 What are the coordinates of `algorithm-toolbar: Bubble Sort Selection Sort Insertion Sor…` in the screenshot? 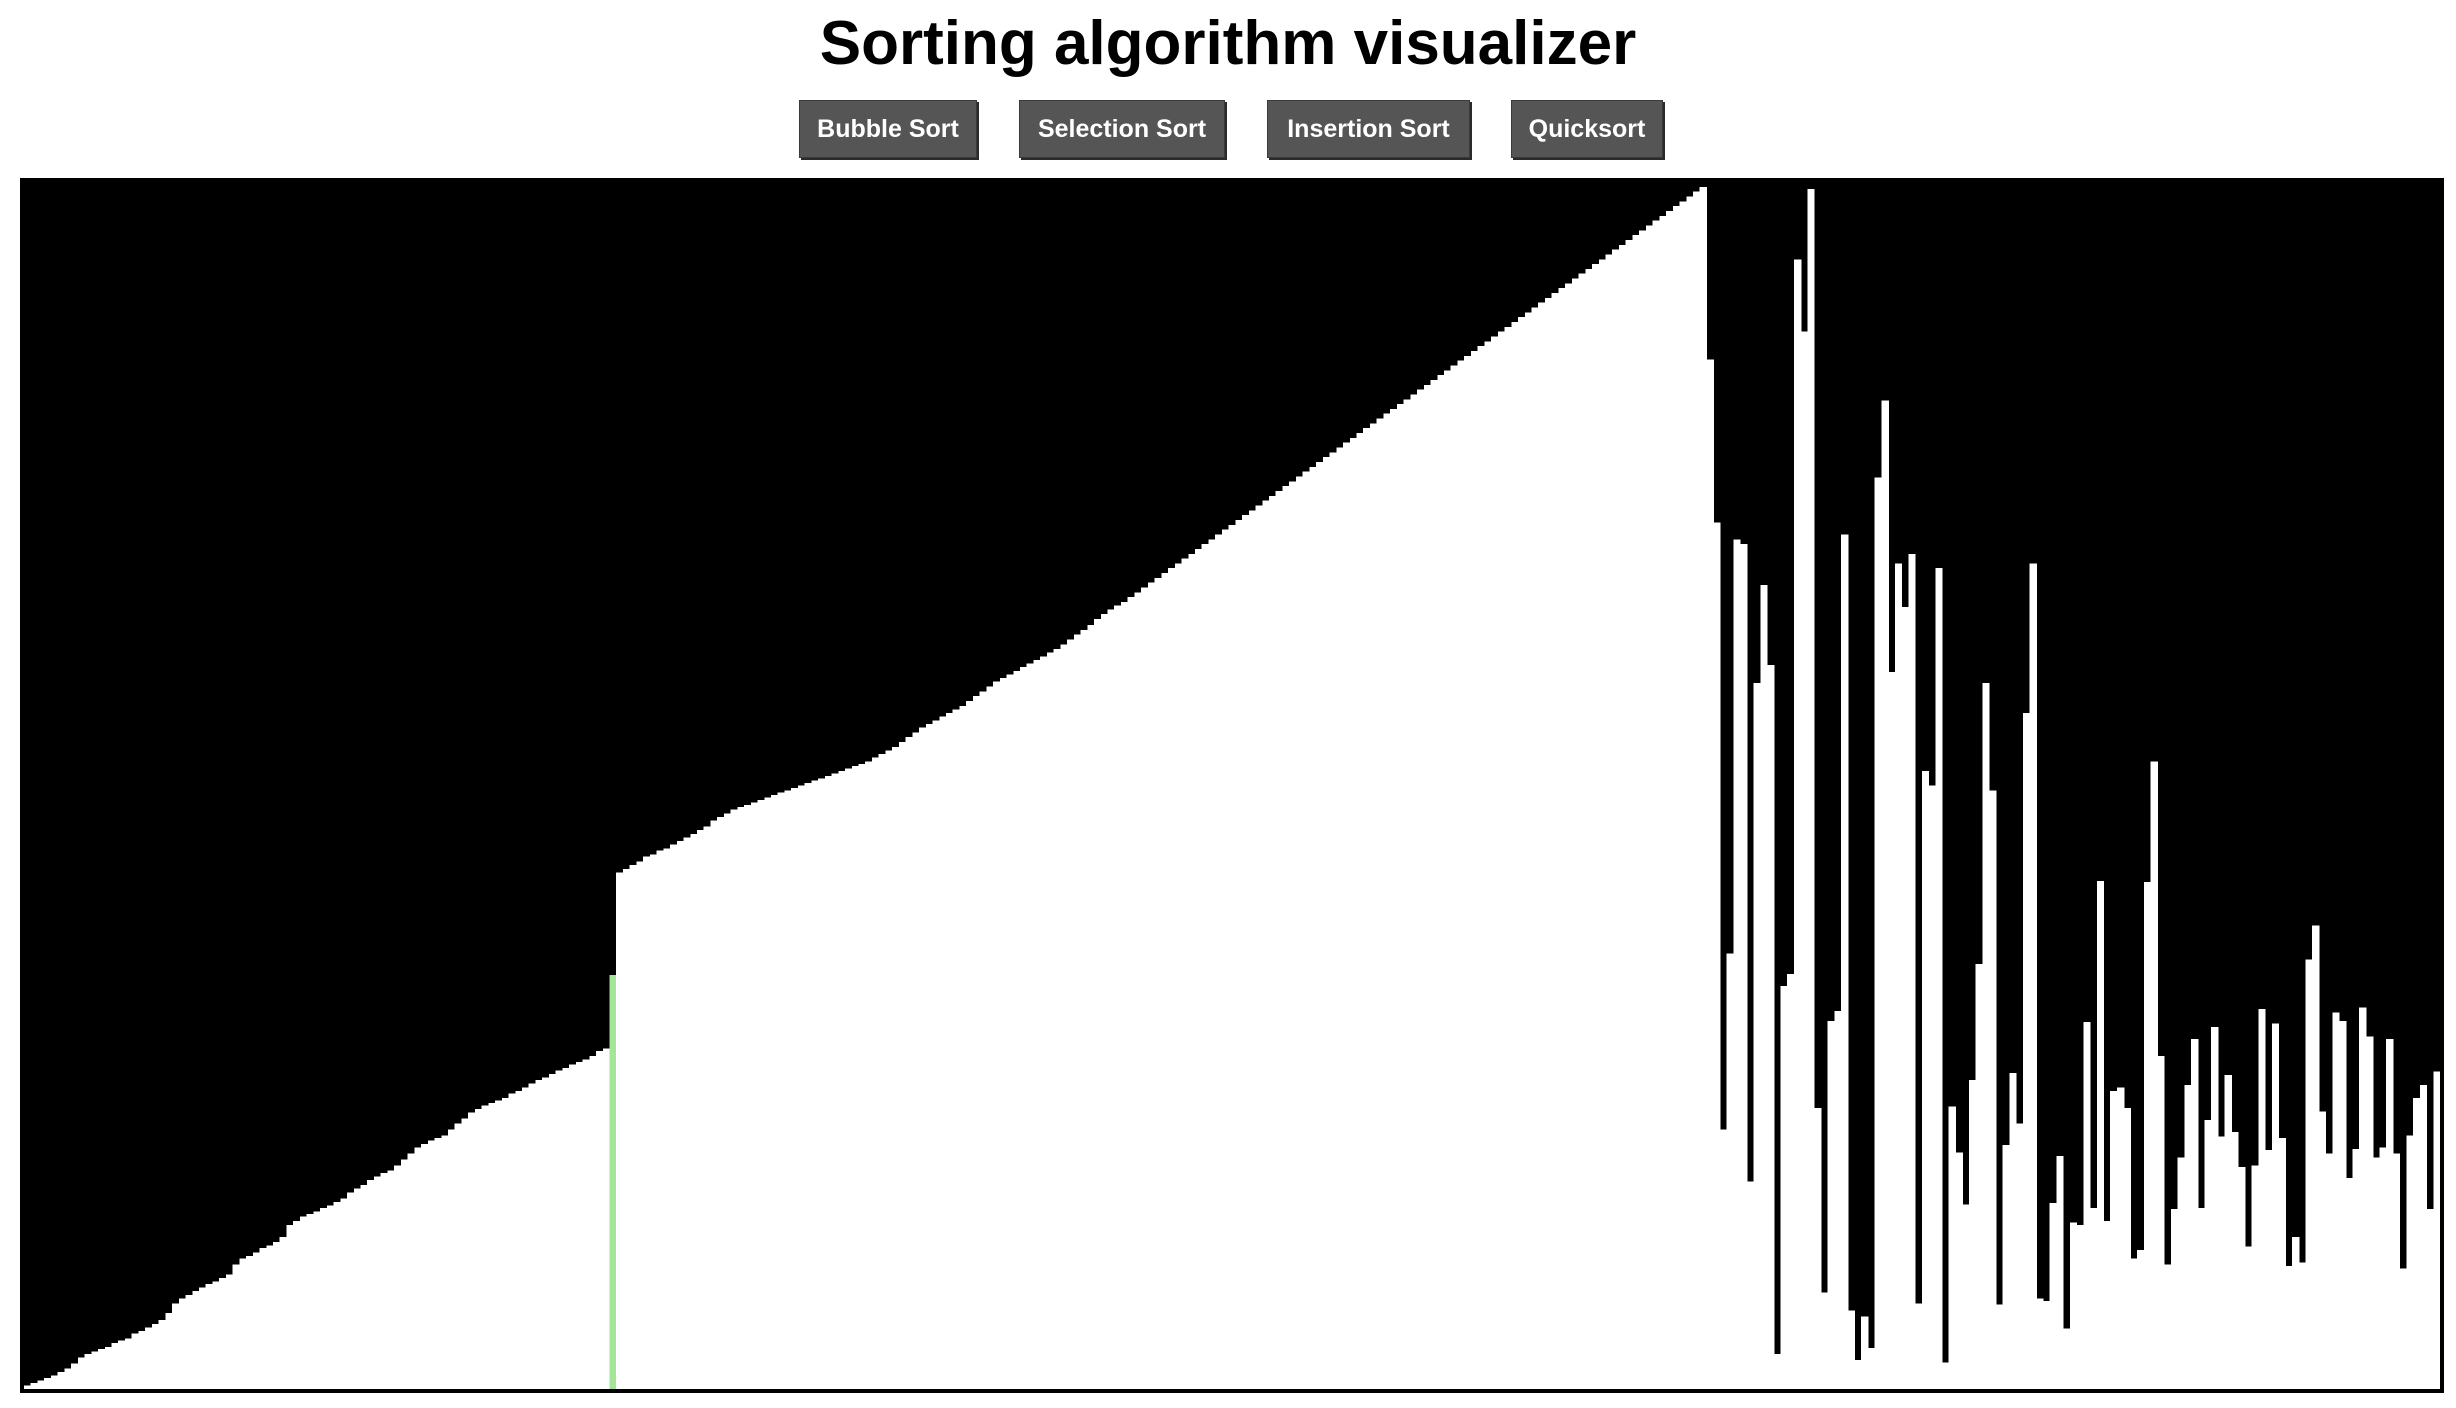 It's located at (1228, 129).